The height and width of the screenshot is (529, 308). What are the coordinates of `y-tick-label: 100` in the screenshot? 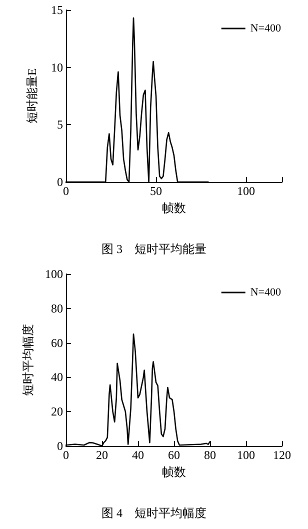 It's located at (54, 274).